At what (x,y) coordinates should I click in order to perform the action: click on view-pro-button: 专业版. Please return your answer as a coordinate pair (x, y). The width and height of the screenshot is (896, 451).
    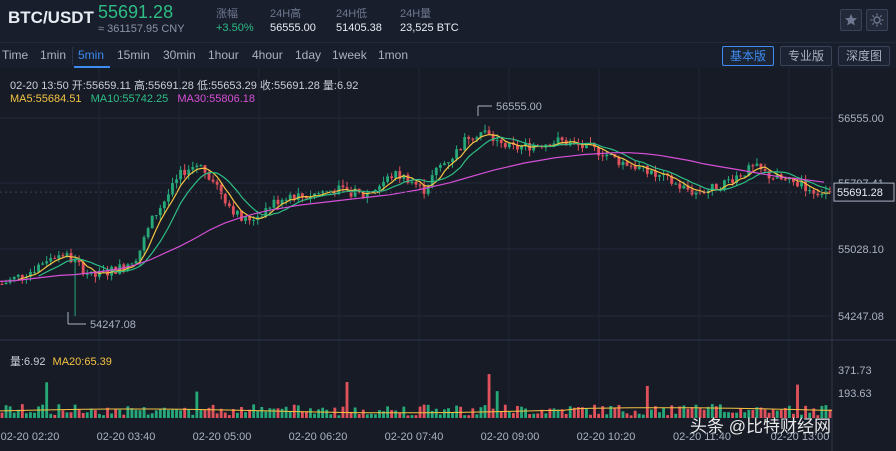
    Looking at the image, I should click on (806, 56).